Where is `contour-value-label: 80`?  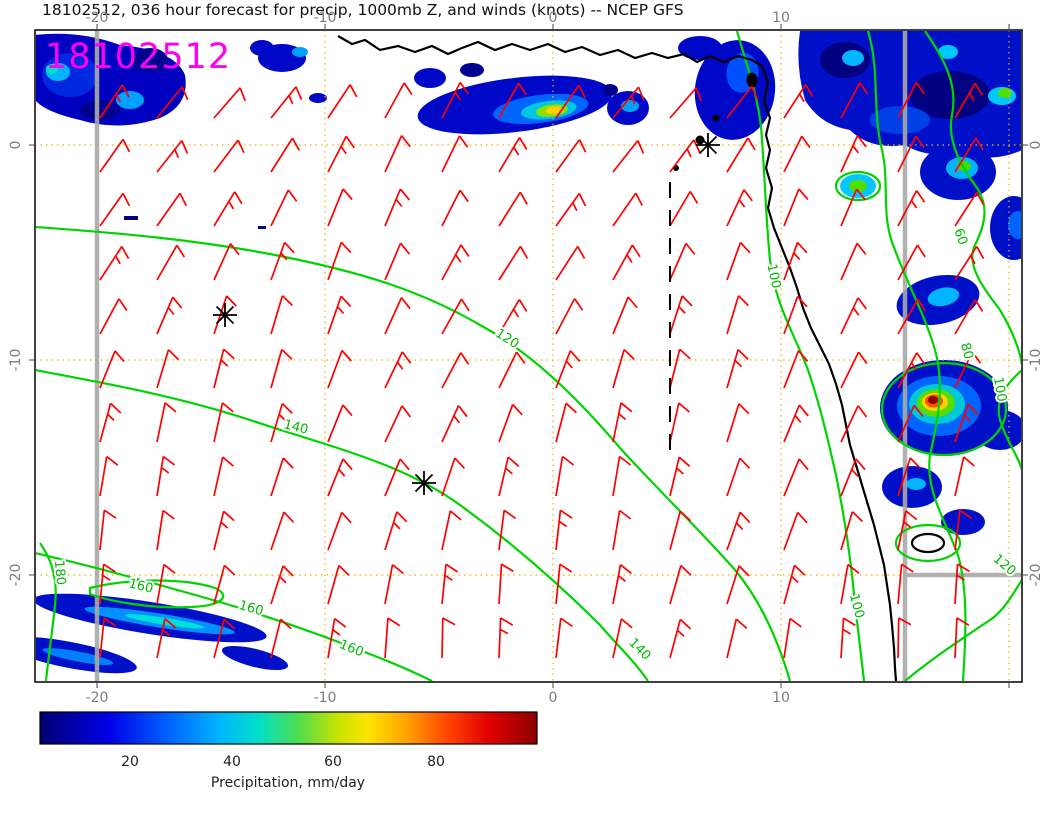 contour-value-label: 80 is located at coordinates (966, 351).